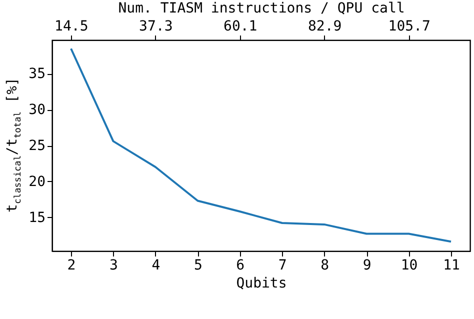 Image resolution: width=474 pixels, height=319 pixels. I want to click on x-tick-label: 8, so click(325, 266).